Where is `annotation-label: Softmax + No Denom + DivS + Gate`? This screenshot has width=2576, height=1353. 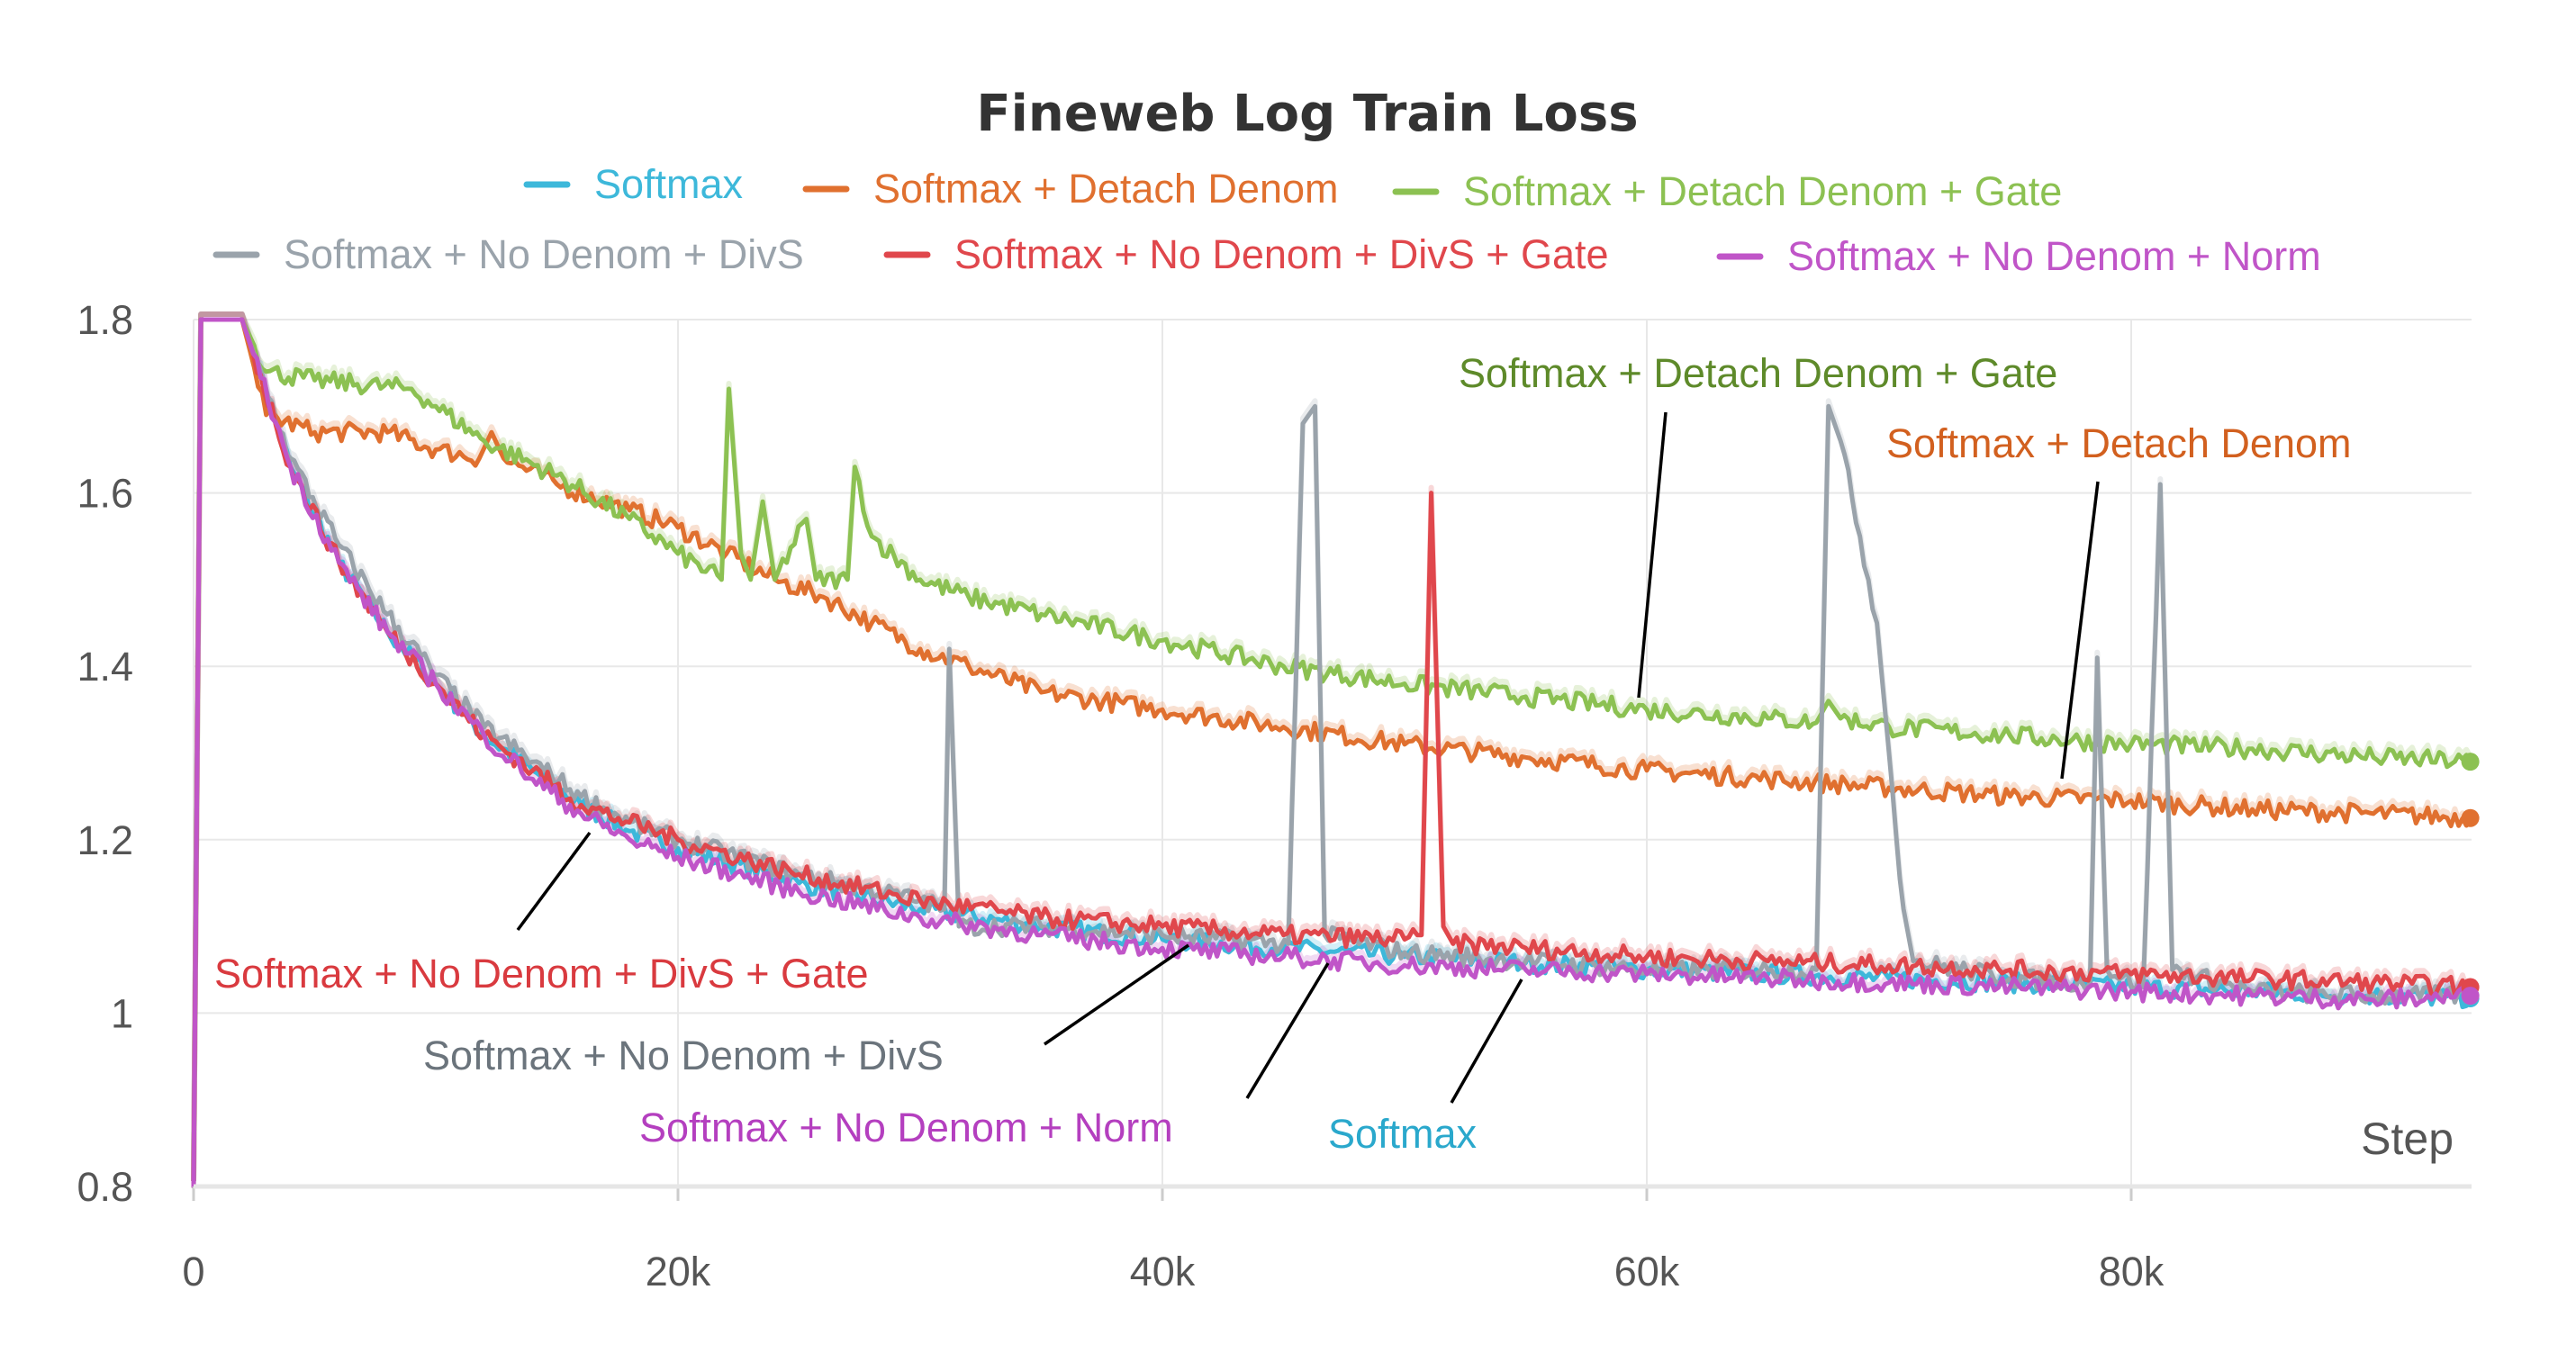
annotation-label: Softmax + No Denom + DivS + Gate is located at coordinates (541, 974).